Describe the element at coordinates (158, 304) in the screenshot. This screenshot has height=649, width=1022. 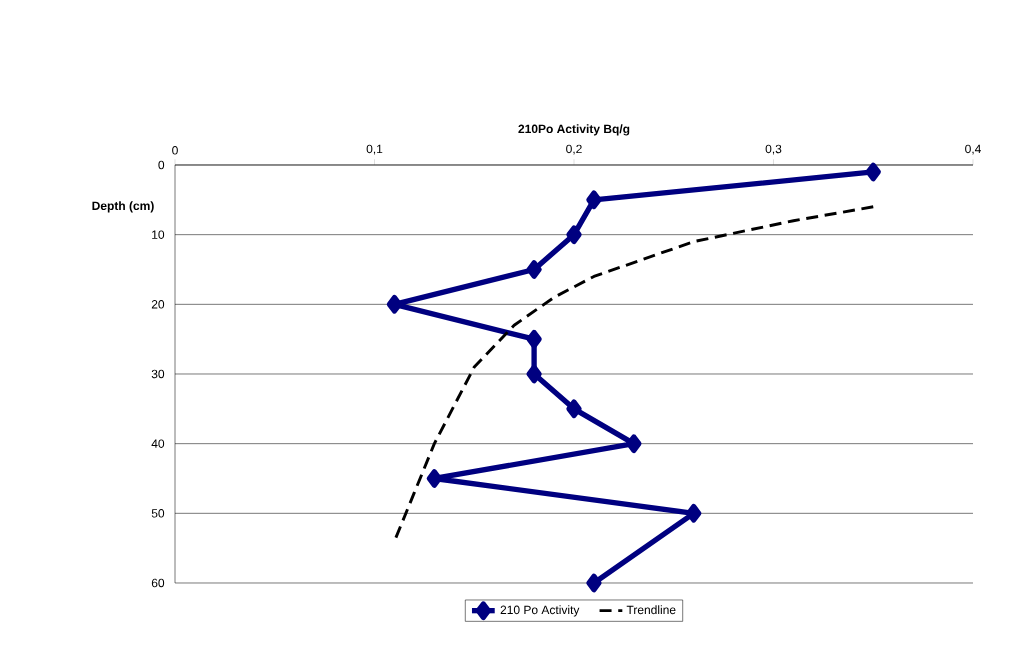
I see `y-tick-label: 20` at that location.